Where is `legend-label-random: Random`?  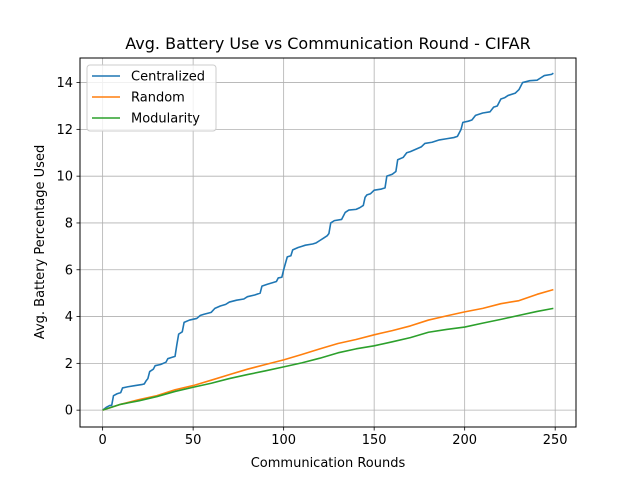 legend-label-random: Random is located at coordinates (158, 98).